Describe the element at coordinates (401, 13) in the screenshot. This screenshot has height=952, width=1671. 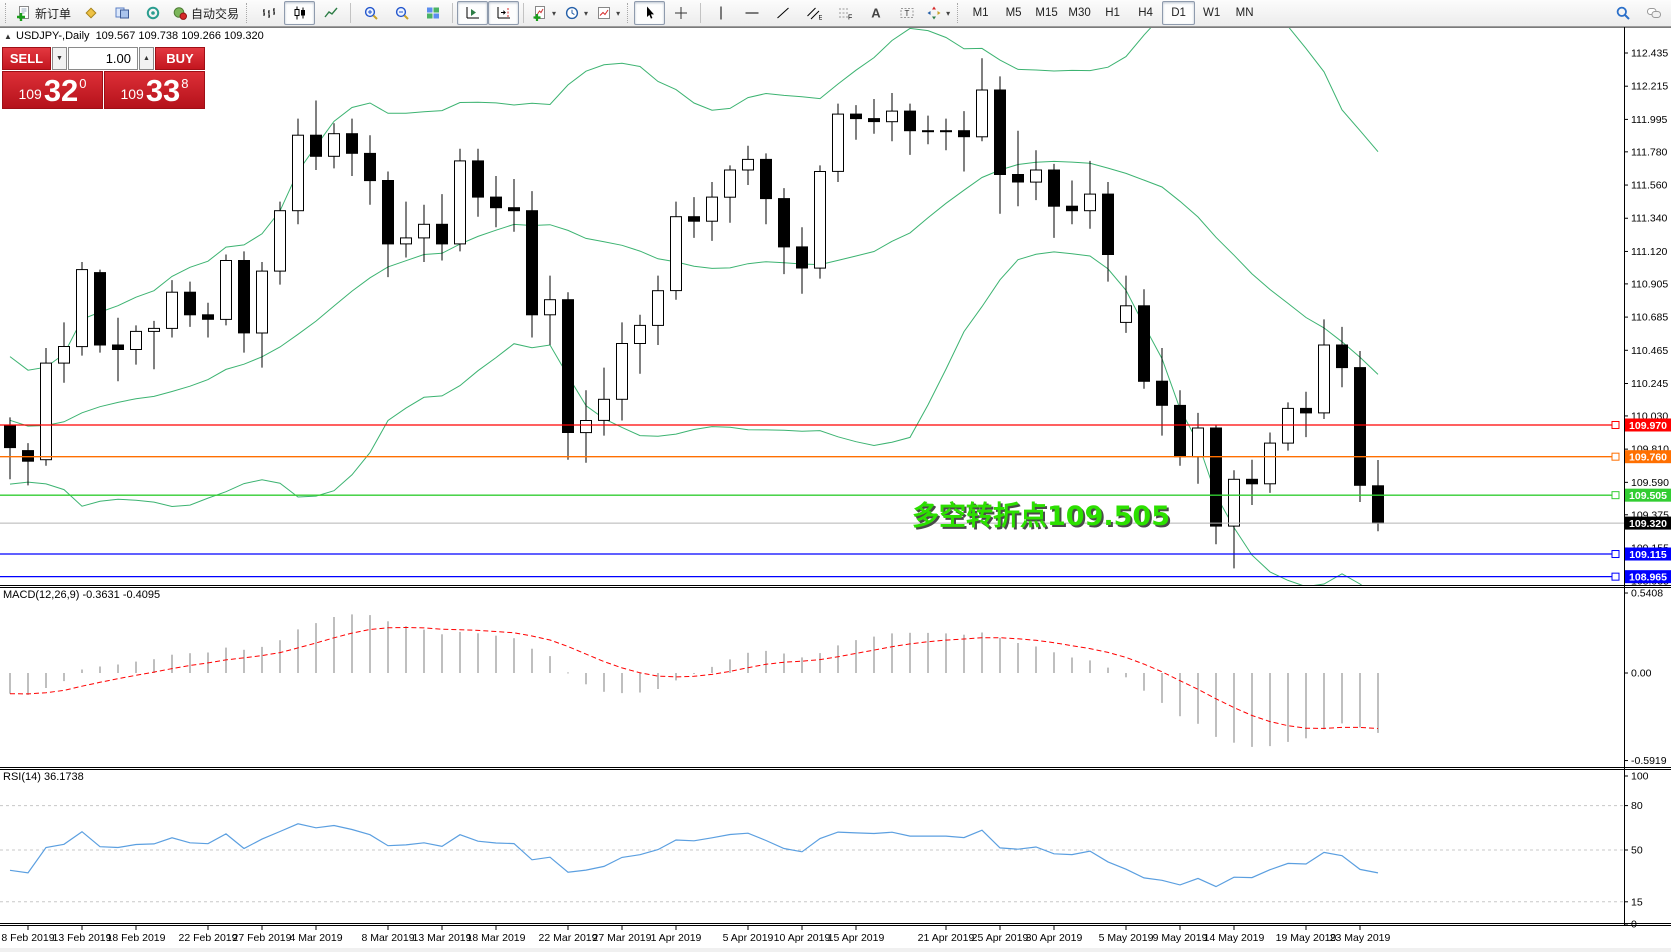
I see `zoom-out-button` at that location.